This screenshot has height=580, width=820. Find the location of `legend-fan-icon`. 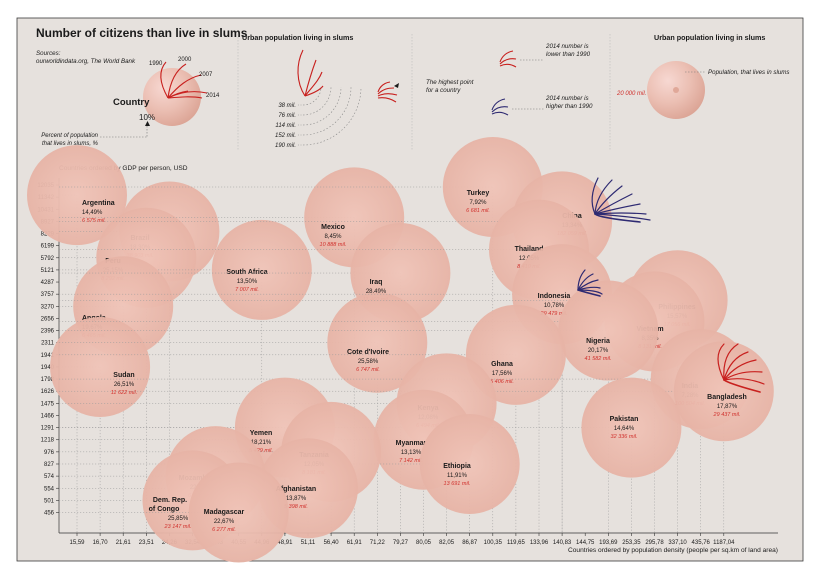

legend-fan-icon is located at coordinates (184, 80).